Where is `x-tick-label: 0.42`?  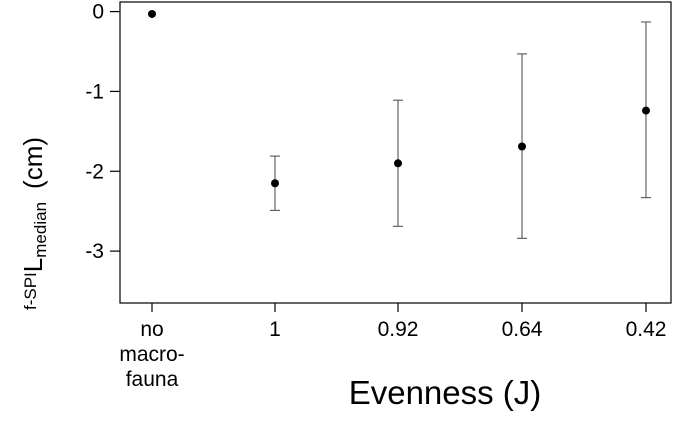
x-tick-label: 0.42 is located at coordinates (646, 329).